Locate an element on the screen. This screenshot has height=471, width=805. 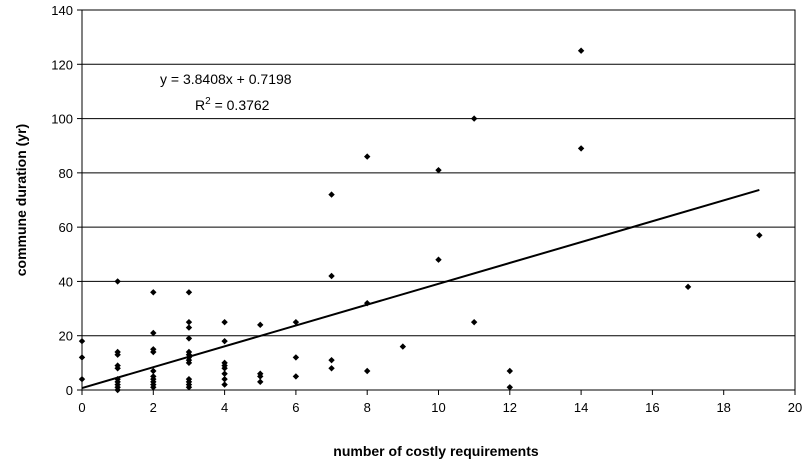
y-tick-label: 140 is located at coordinates (62, 10).